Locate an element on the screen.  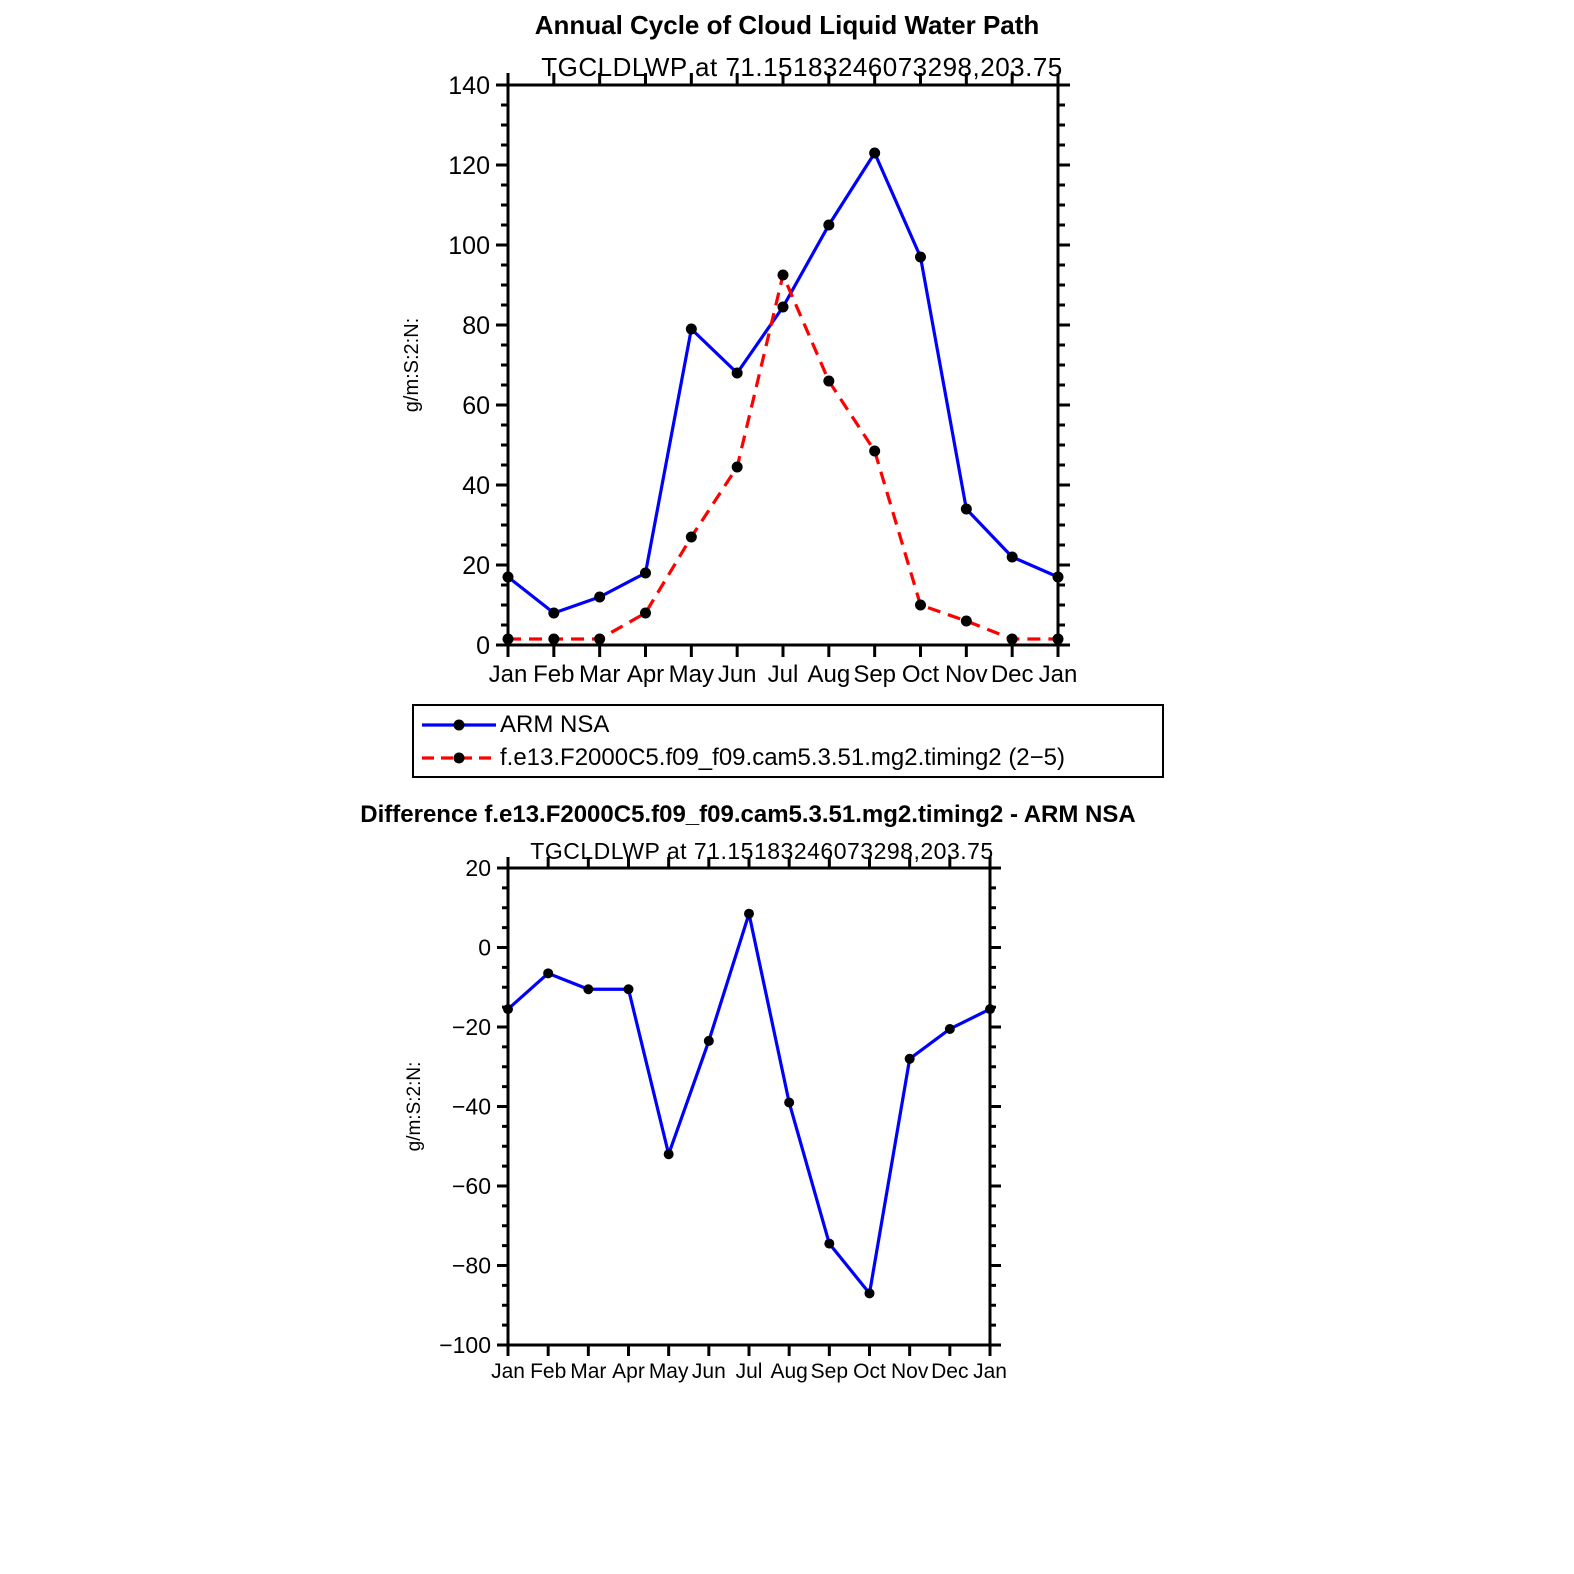
legend-label: ARM NSA is located at coordinates (555, 724).